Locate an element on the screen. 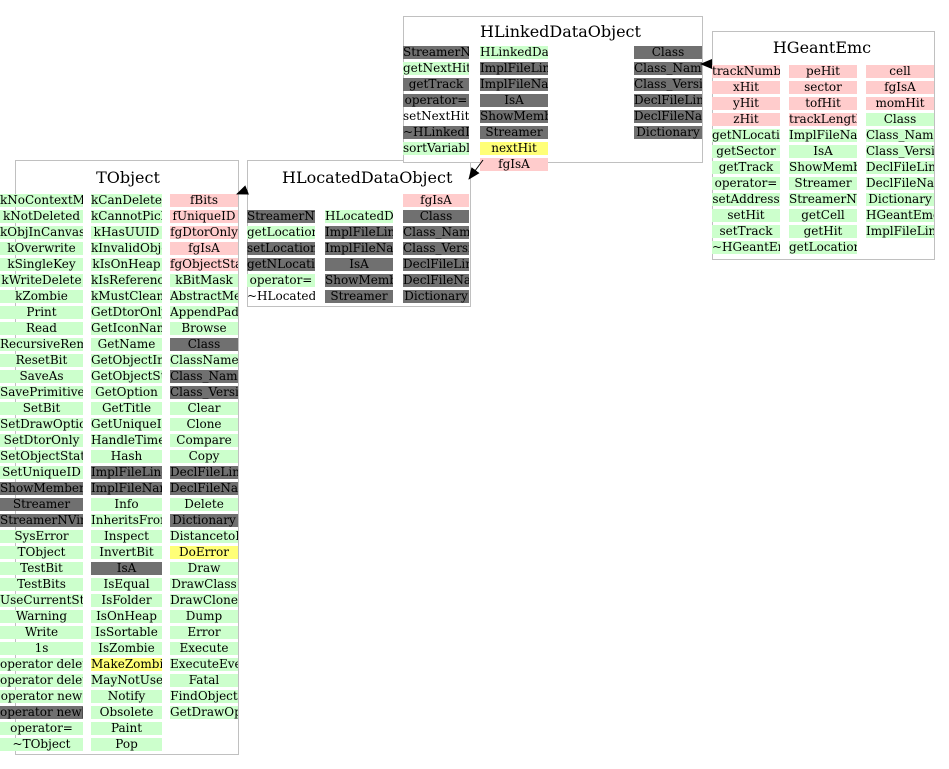 This screenshot has height=769, width=949. class-member: Hash is located at coordinates (126, 456).